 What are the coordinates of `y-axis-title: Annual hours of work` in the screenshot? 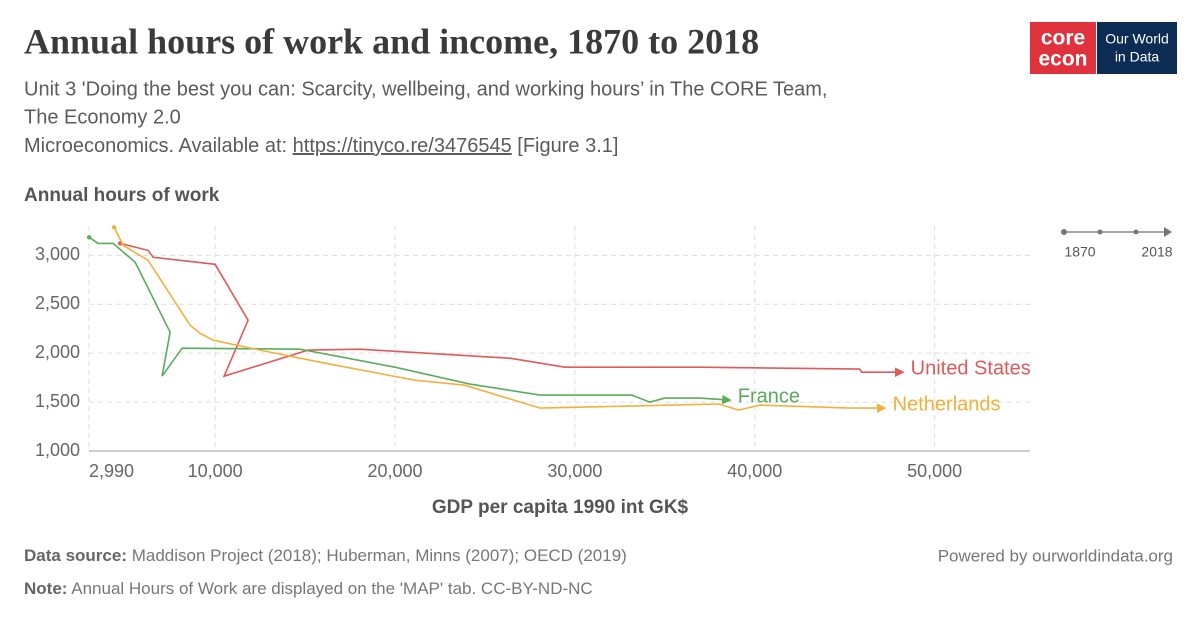 It's located at (122, 195).